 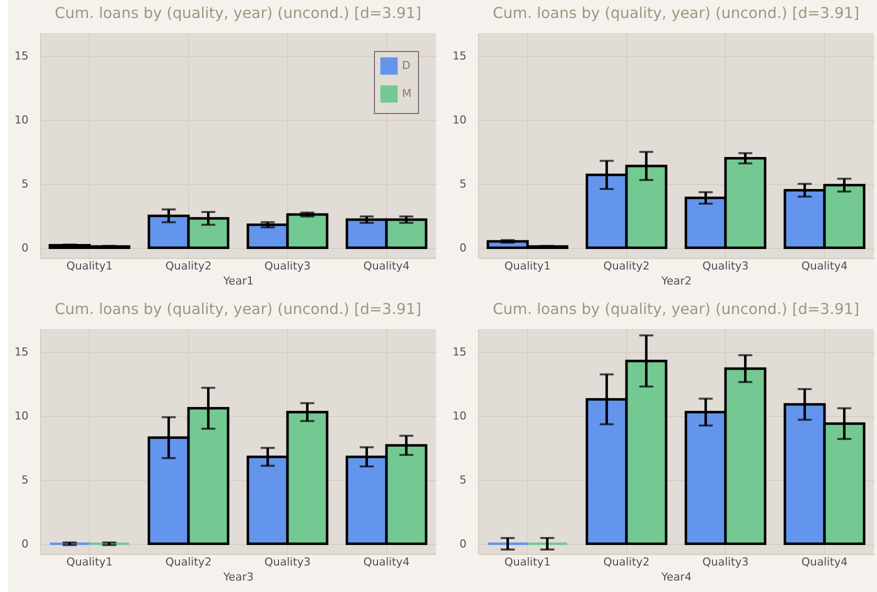 I want to click on legend-label: D, so click(x=406, y=65).